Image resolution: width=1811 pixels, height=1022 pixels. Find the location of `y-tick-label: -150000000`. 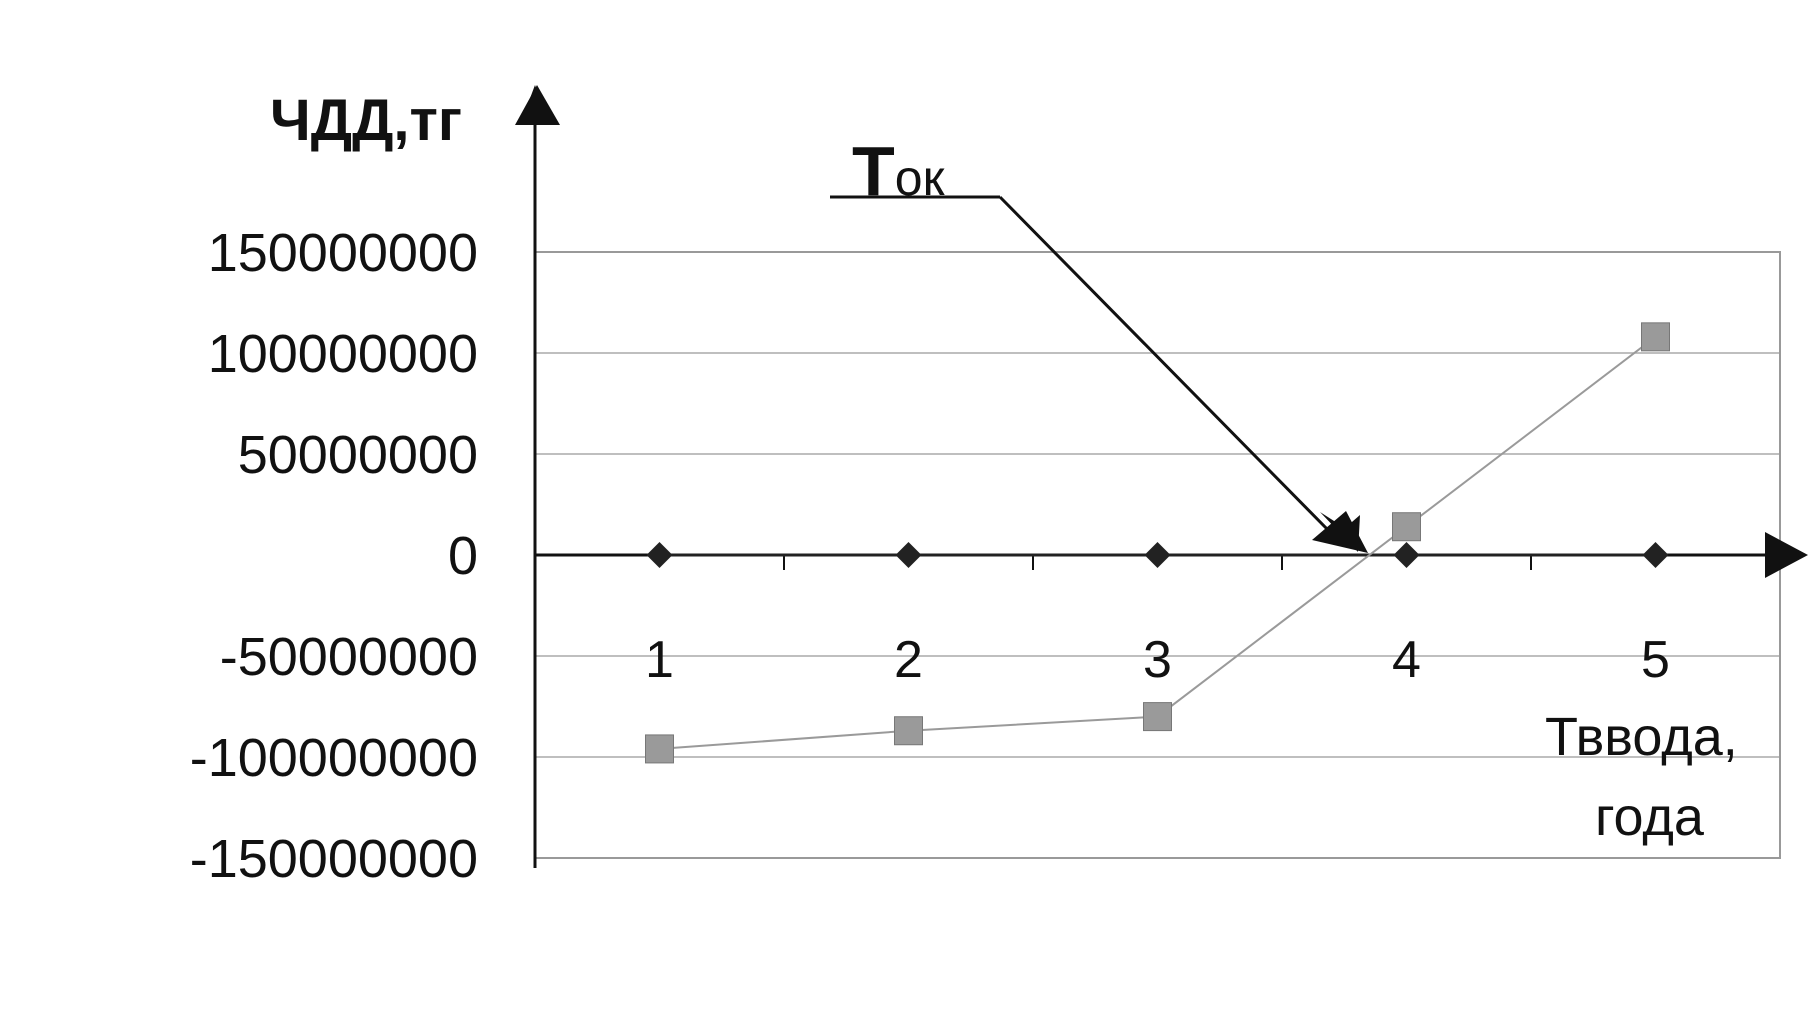

y-tick-label: -150000000 is located at coordinates (334, 859).